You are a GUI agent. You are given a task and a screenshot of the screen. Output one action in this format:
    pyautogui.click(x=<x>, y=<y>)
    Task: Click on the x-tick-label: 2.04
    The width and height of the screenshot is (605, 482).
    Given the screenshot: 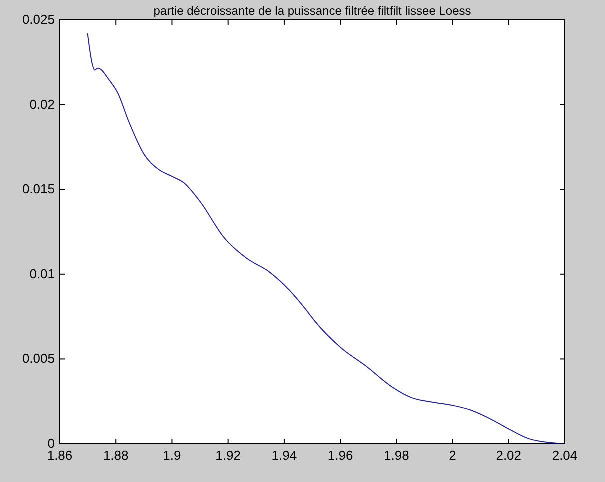 What is the action you would take?
    pyautogui.click(x=565, y=455)
    